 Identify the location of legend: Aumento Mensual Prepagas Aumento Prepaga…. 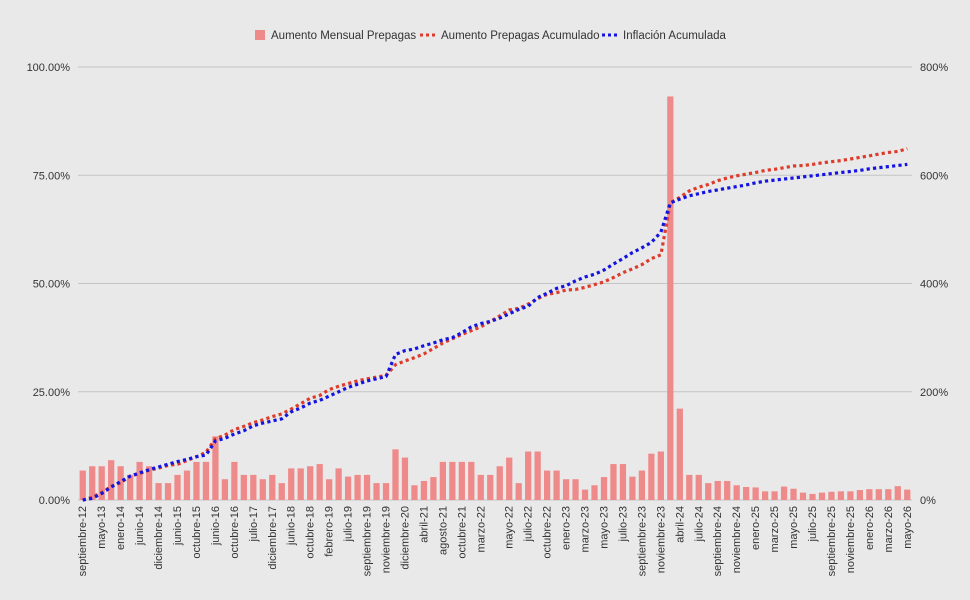
(491, 36).